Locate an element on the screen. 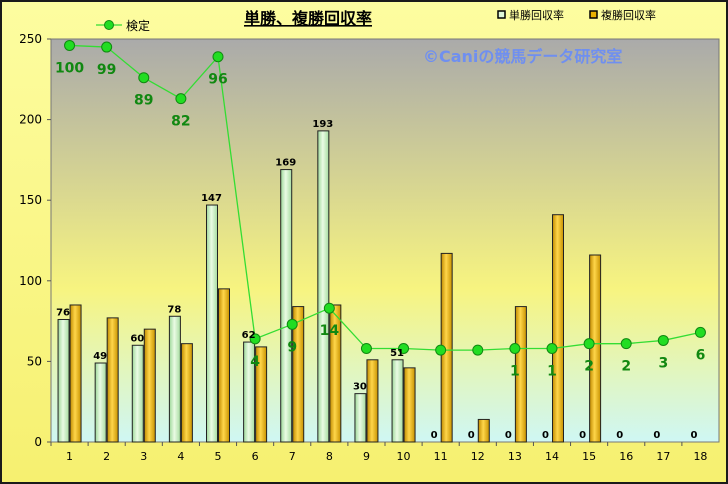 This screenshot has width=728, height=484. chart-title: 単勝、複勝回収率 is located at coordinates (308, 18).